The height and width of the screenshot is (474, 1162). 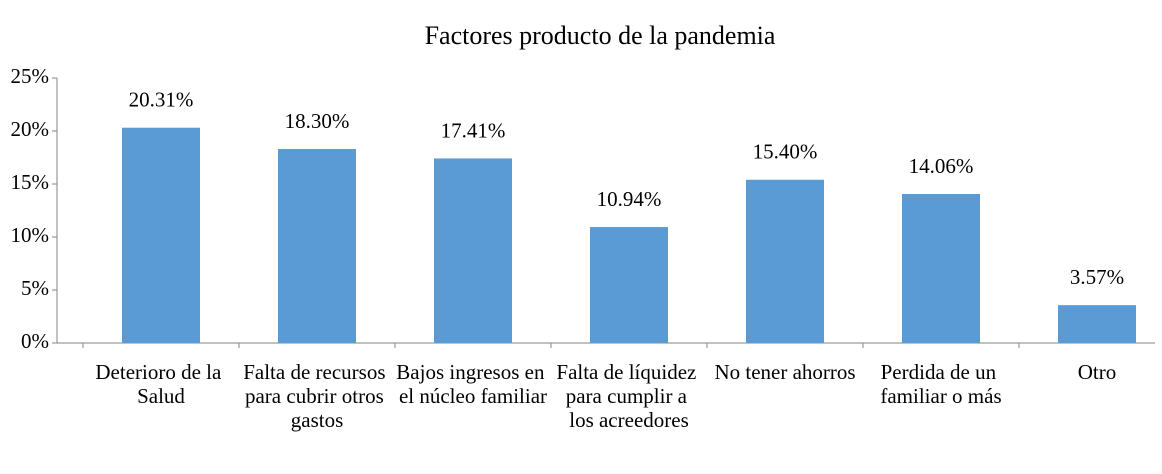 What do you see at coordinates (30, 182) in the screenshot?
I see `y-tick-label: 15%` at bounding box center [30, 182].